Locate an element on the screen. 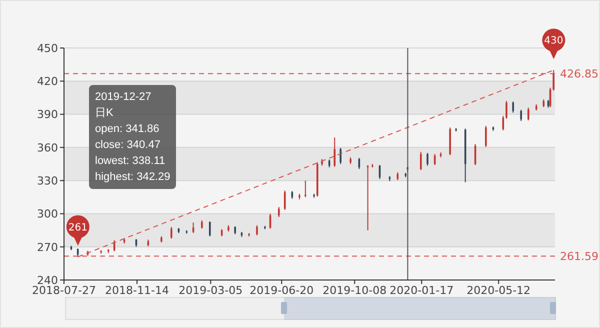  ref-line-label: 261.59 is located at coordinates (579, 257).